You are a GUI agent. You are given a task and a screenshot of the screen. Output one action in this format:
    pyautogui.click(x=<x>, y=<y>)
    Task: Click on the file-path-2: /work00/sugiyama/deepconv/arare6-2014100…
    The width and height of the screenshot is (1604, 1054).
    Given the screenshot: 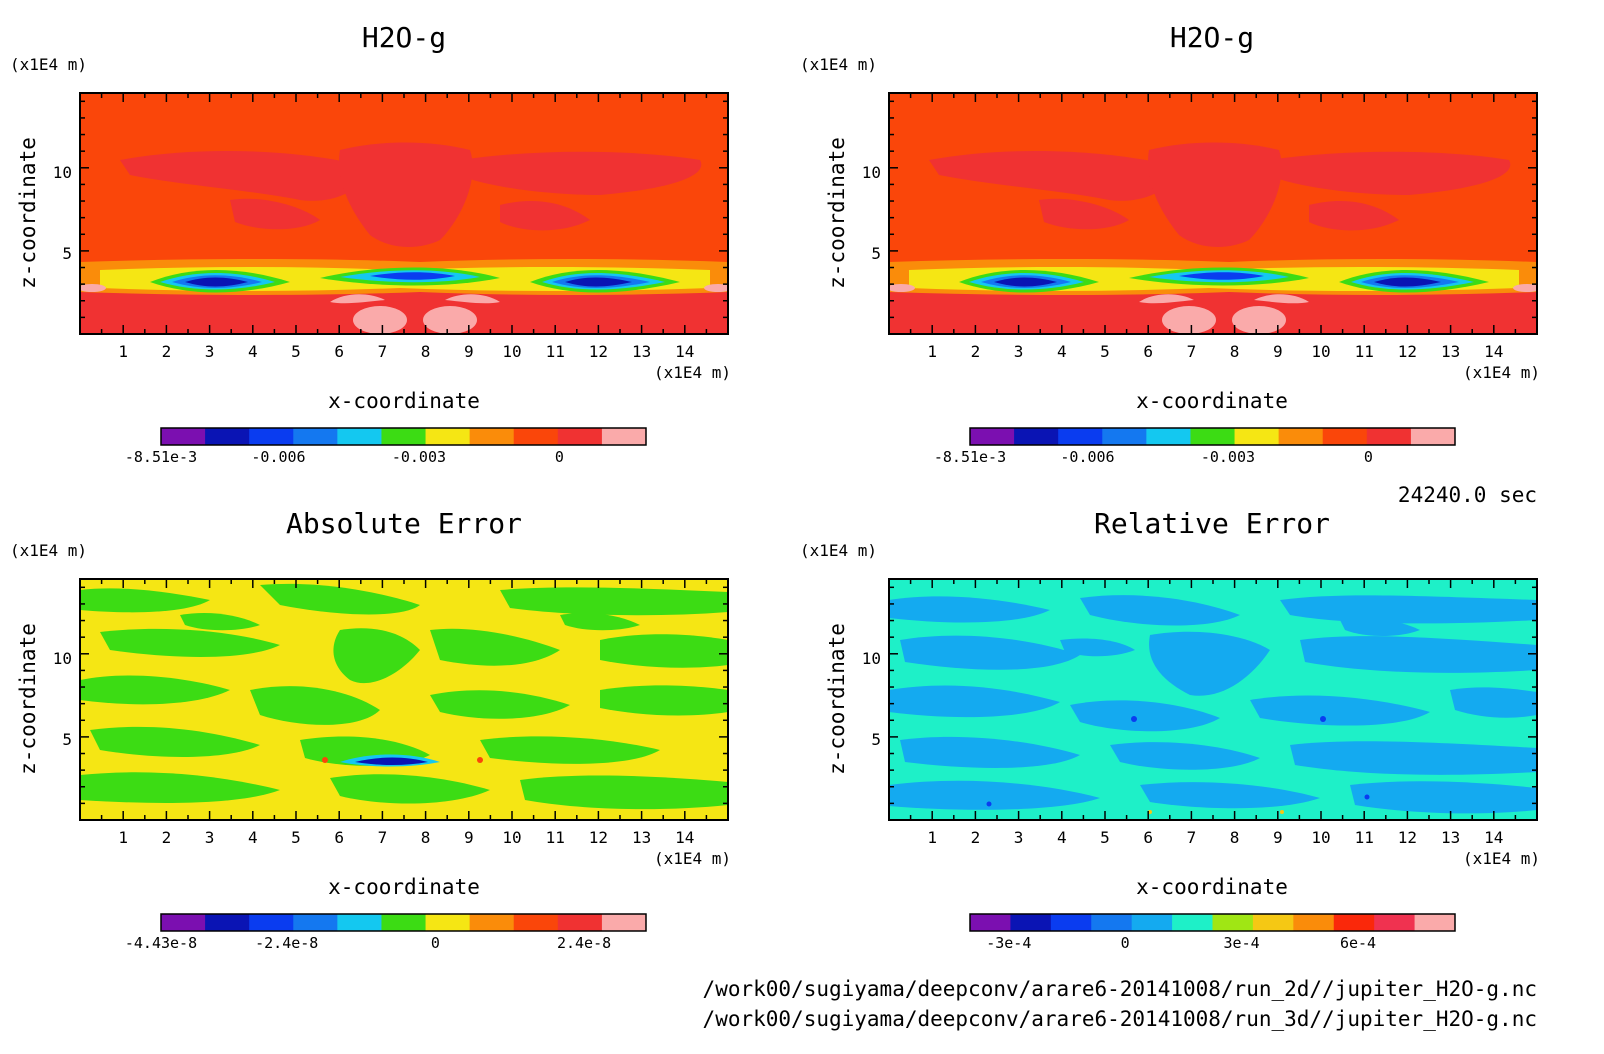 What is the action you would take?
    pyautogui.click(x=1120, y=1019)
    